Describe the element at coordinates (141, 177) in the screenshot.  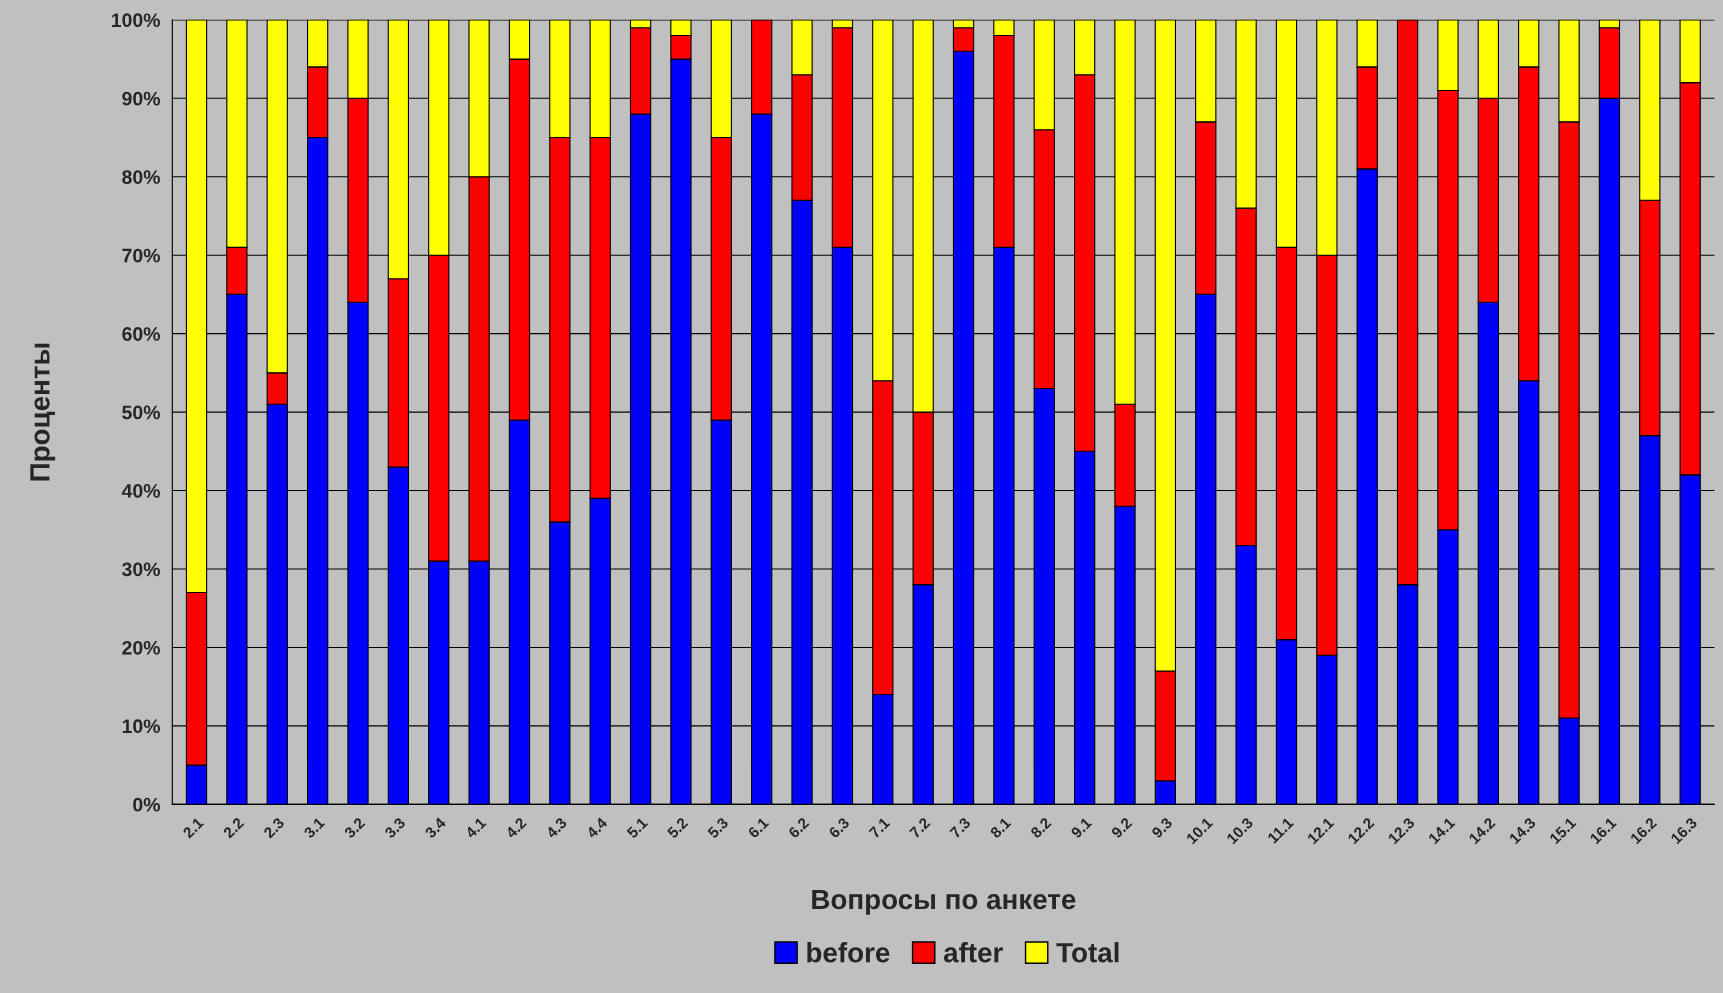
I see `y-tick-label: 80%` at that location.